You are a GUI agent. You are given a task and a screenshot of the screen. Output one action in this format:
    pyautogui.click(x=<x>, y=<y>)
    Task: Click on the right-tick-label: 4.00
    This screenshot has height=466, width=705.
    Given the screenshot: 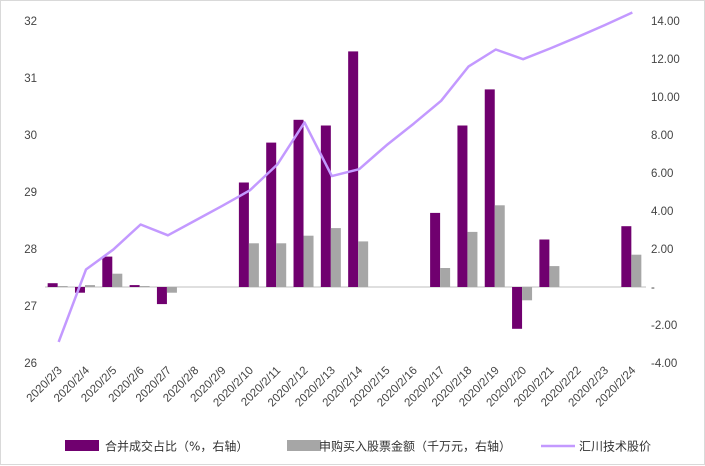 What is the action you would take?
    pyautogui.click(x=662, y=212)
    